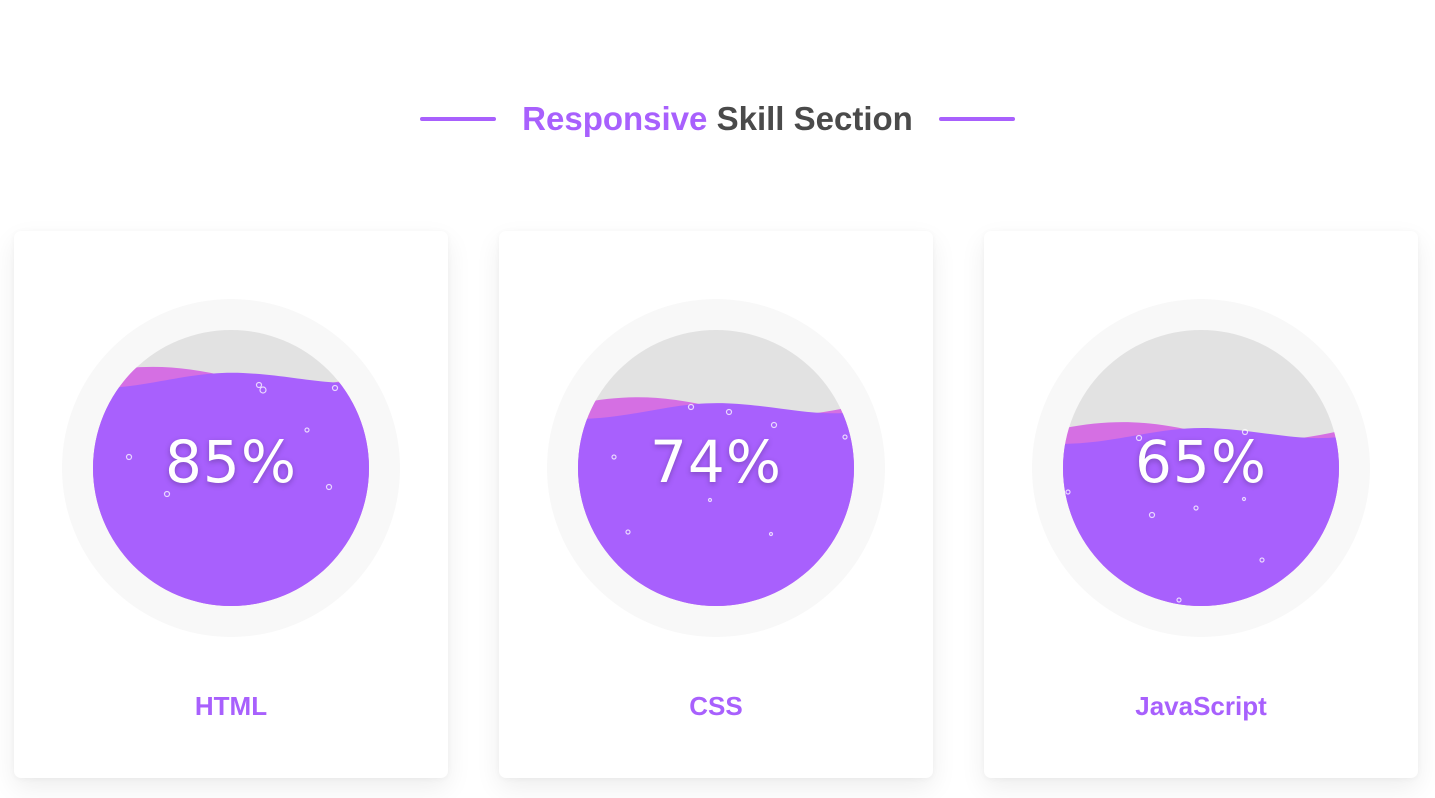 This screenshot has width=1435, height=798. What do you see at coordinates (1201, 462) in the screenshot?
I see `percent-label: 65%` at bounding box center [1201, 462].